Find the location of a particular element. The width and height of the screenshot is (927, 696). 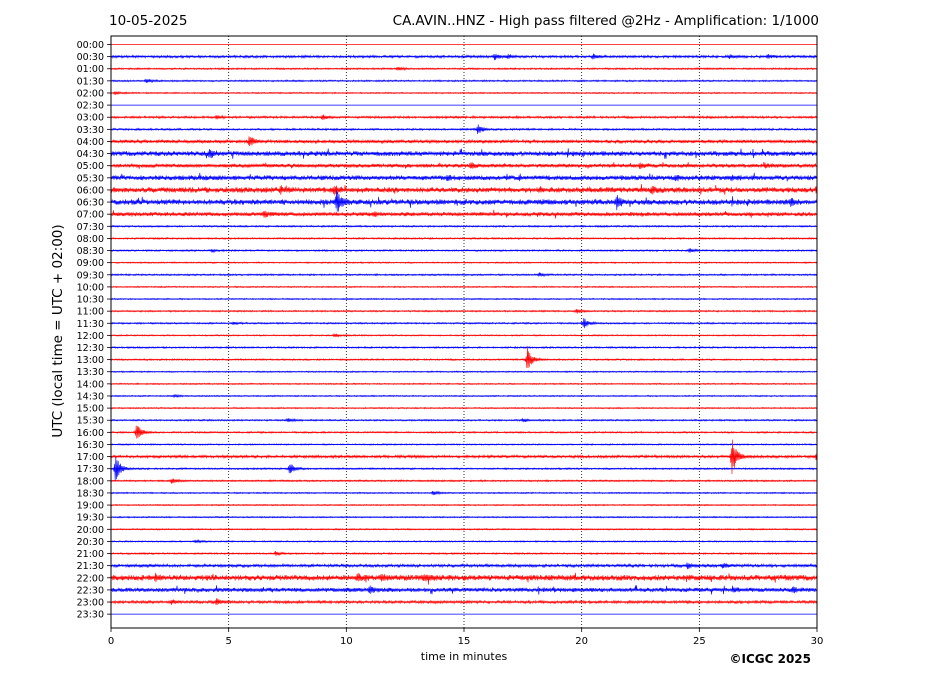

y-tick-label: 12:30 is located at coordinates (90, 348).